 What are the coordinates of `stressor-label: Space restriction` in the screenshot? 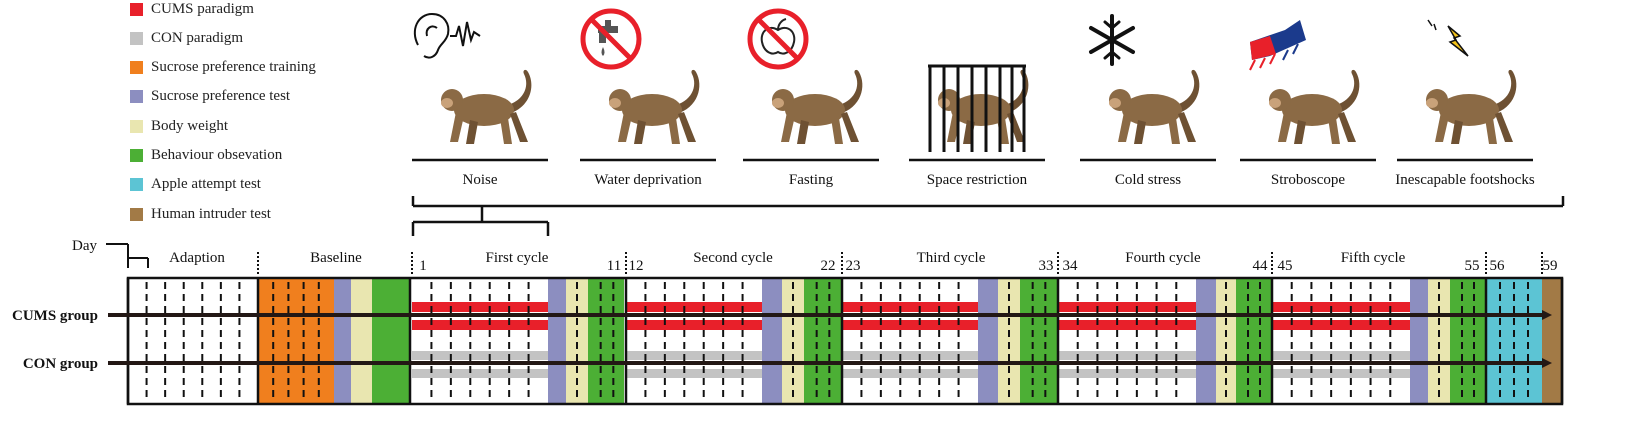 It's located at (977, 180).